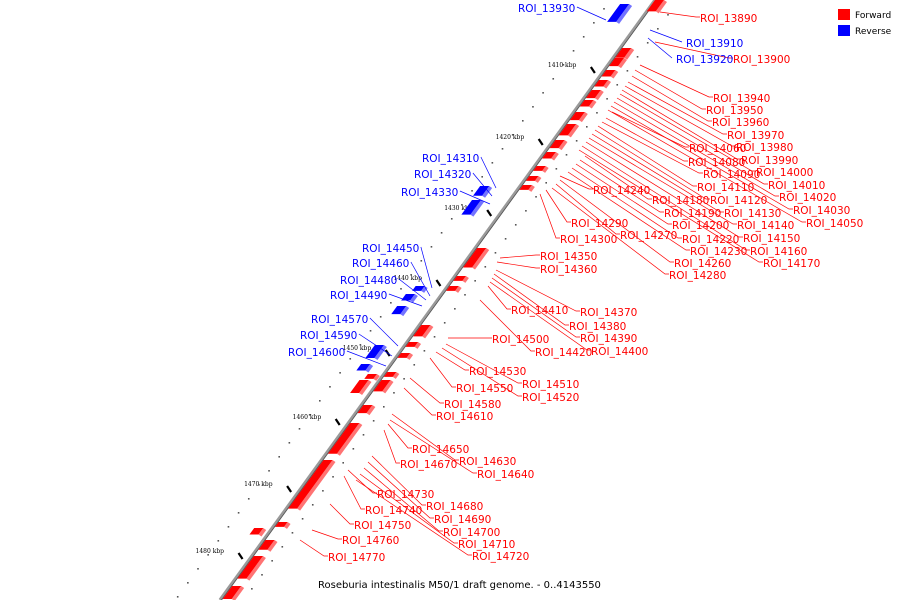 This screenshot has width=900, height=600. Describe the element at coordinates (717, 149) in the screenshot. I see `forward-gene-label: ROI_14060` at that location.